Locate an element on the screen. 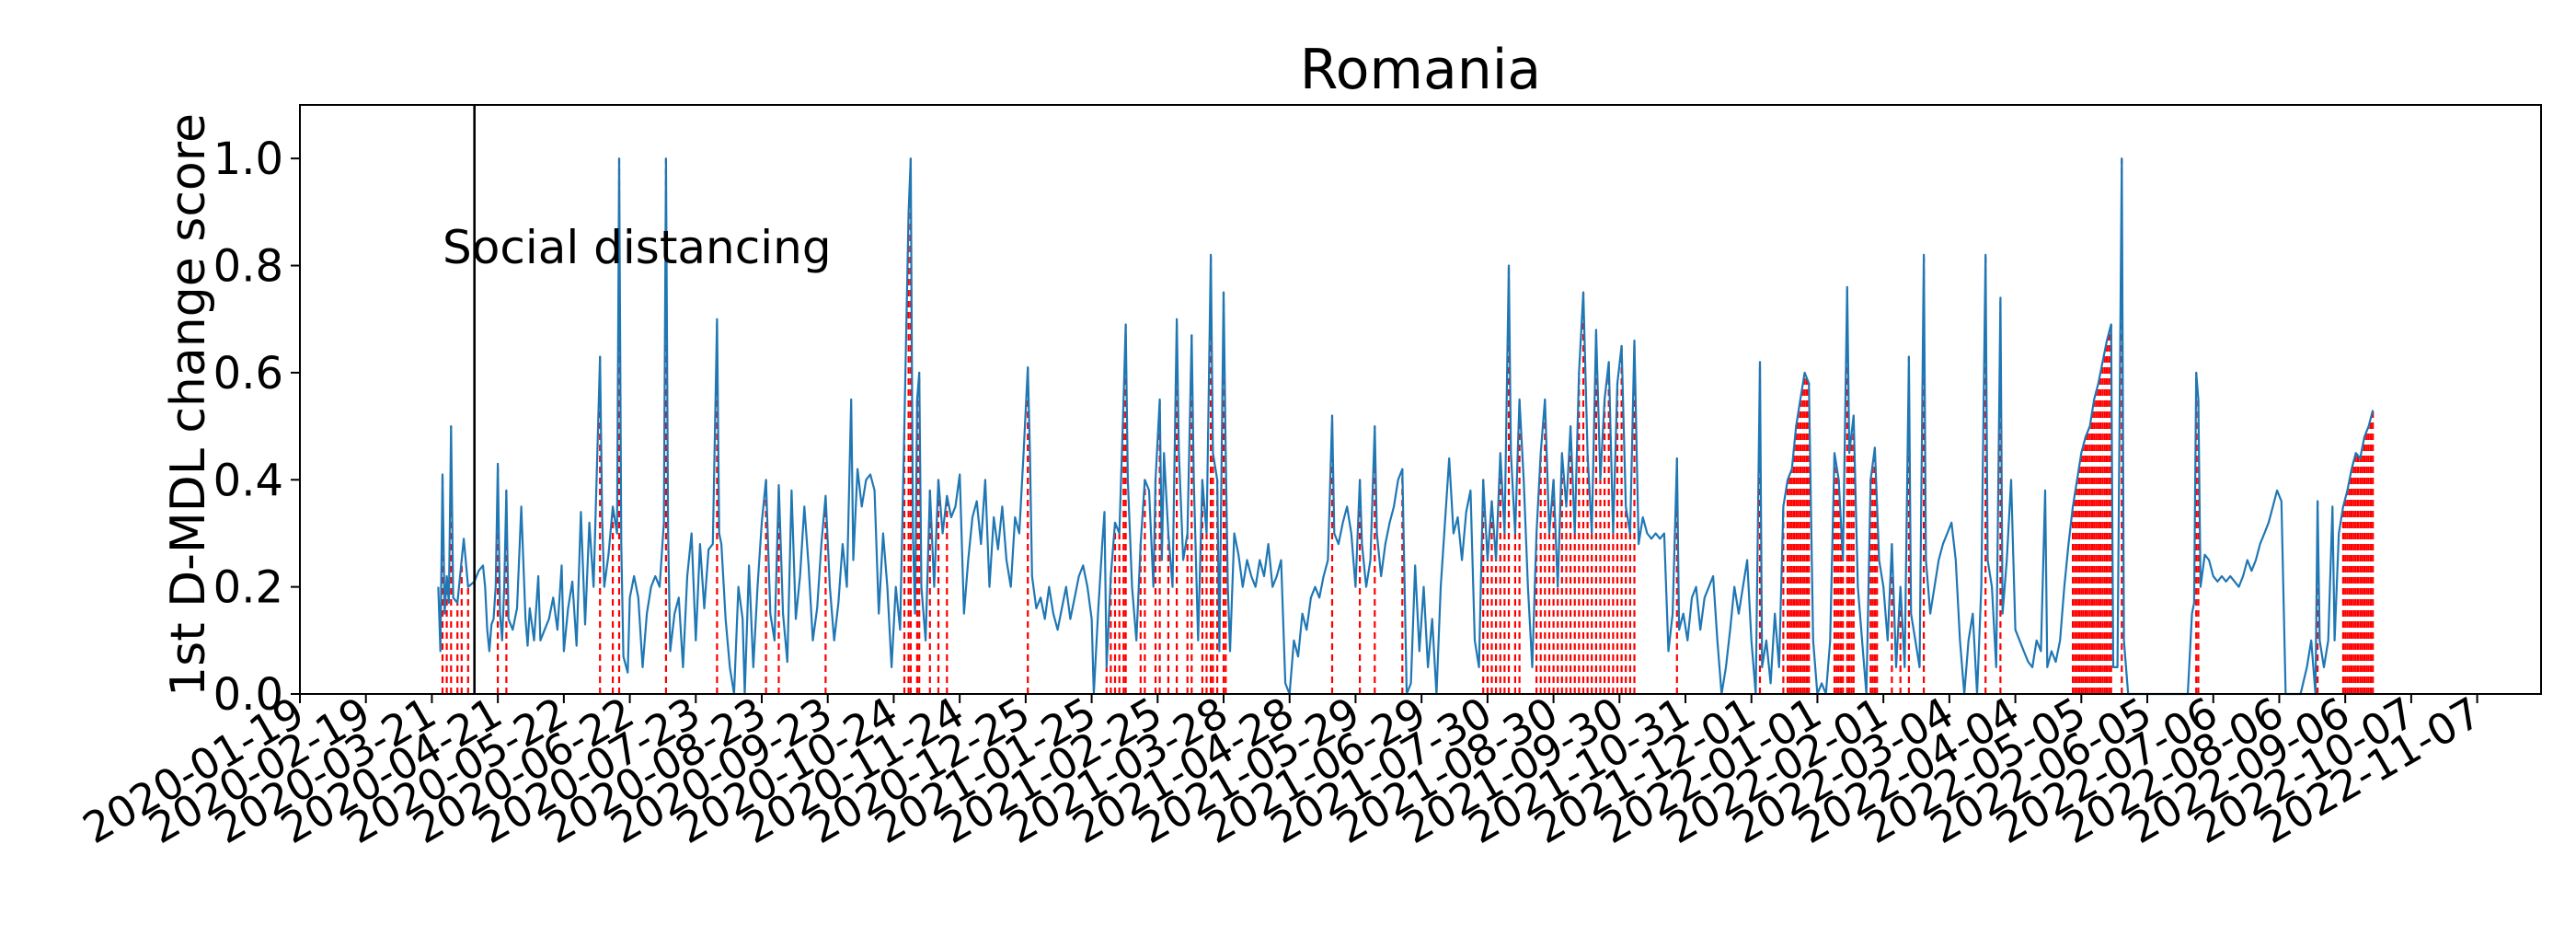  y-tick-label: 0.2 is located at coordinates (248, 588).